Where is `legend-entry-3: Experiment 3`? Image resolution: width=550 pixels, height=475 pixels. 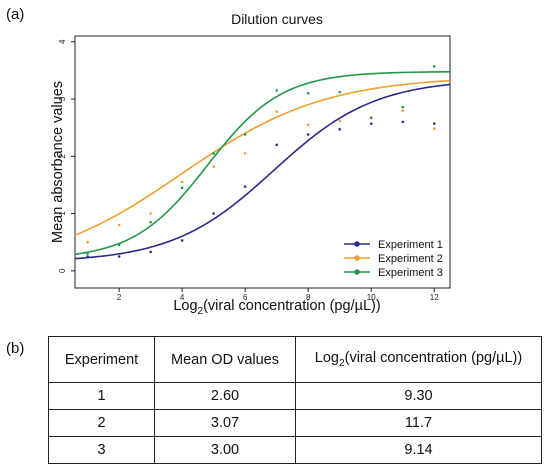
legend-entry-3: Experiment 3 is located at coordinates (393, 273).